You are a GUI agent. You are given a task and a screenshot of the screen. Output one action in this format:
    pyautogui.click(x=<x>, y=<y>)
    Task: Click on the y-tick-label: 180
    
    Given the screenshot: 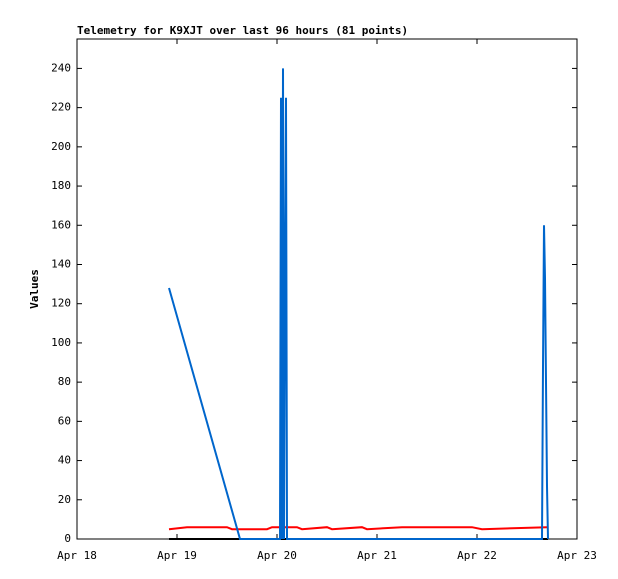 What is the action you would take?
    pyautogui.click(x=61, y=185)
    